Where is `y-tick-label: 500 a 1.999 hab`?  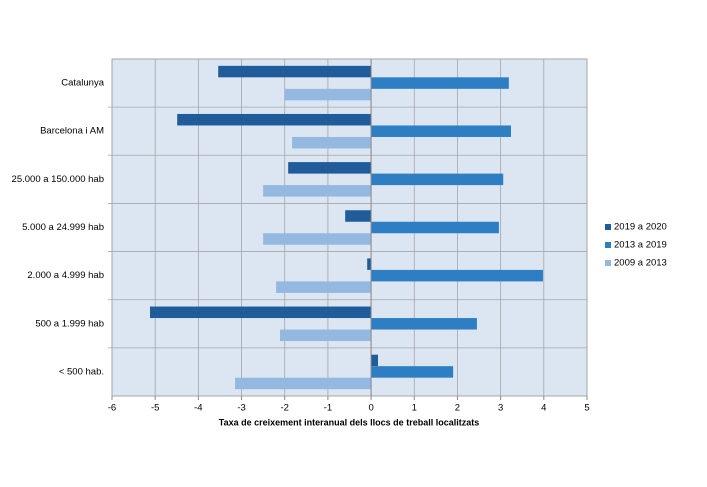 y-tick-label: 500 a 1.999 hab is located at coordinates (69, 323).